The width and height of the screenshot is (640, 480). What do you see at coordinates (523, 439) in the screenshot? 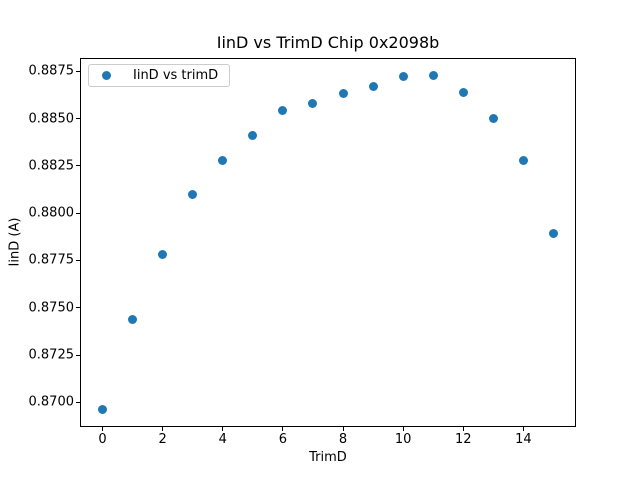
I see `x-tick-label: 14` at bounding box center [523, 439].